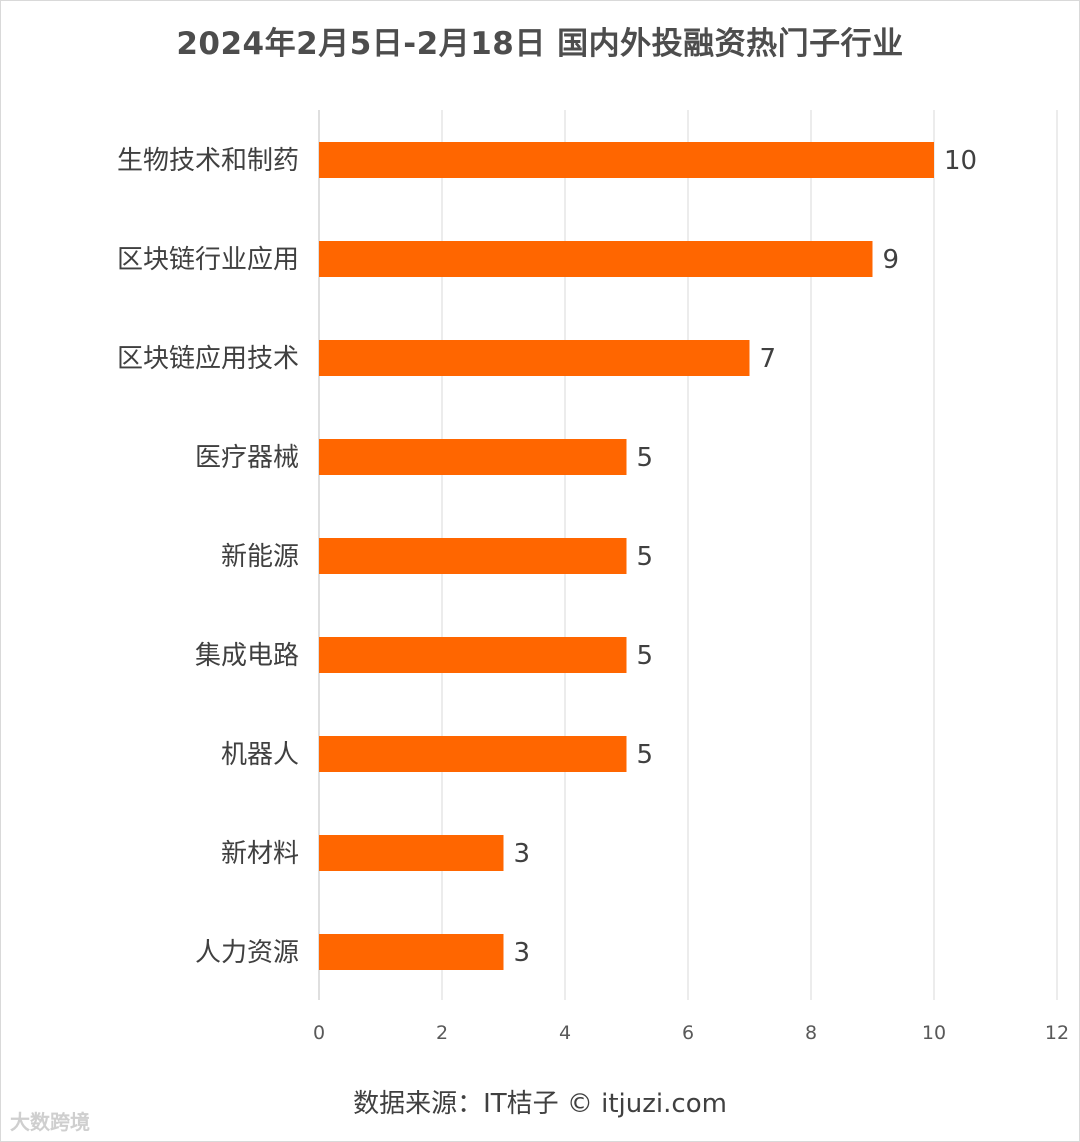 The image size is (1080, 1142). Describe the element at coordinates (960, 161) in the screenshot. I see `data-label: 10` at that location.